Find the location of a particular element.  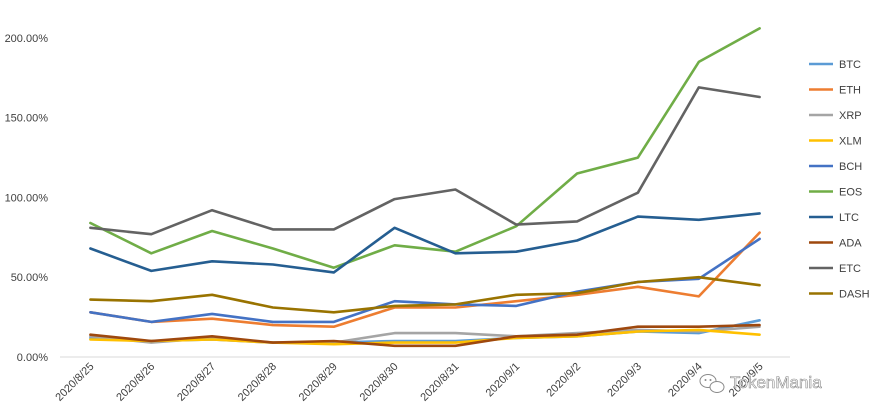

legend-label: BTC is located at coordinates (850, 65).